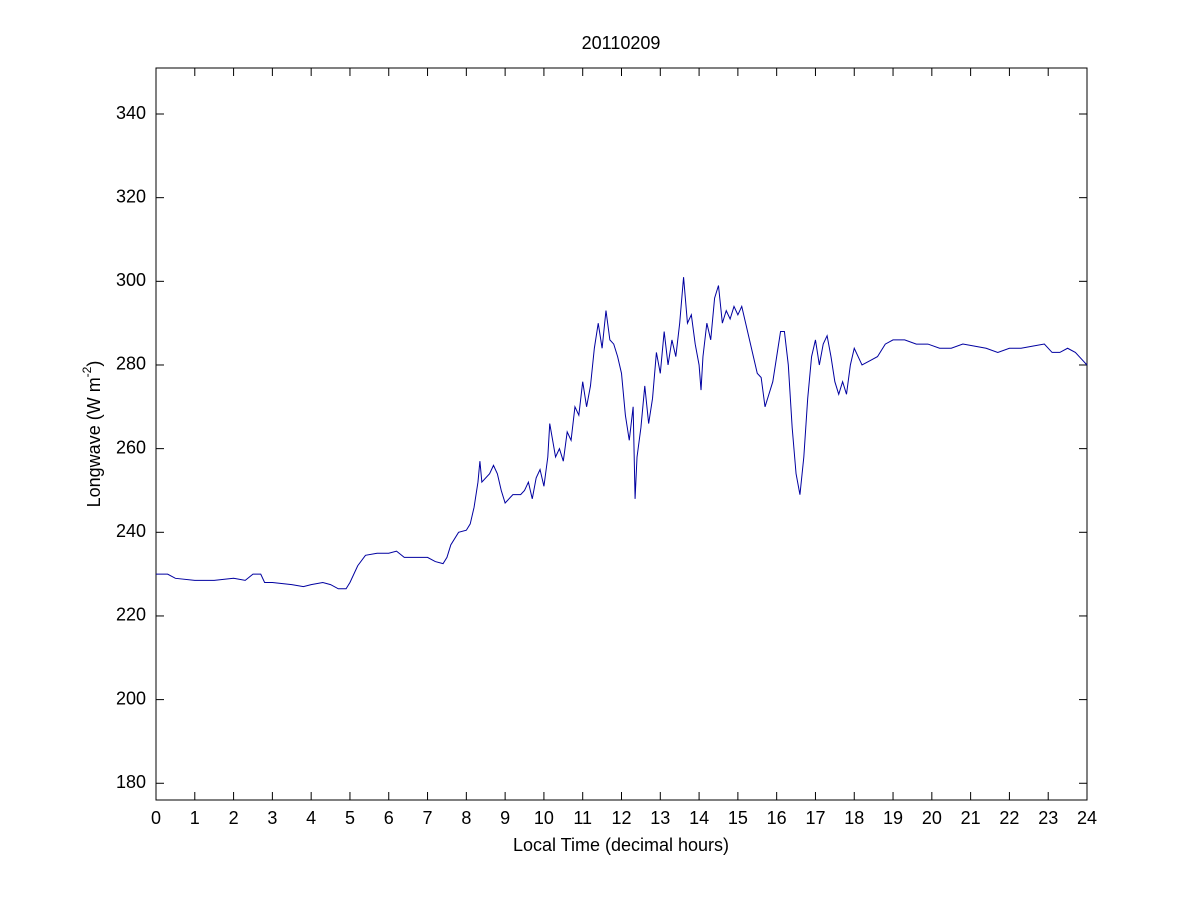  I want to click on x-tick-label: 9, so click(505, 818).